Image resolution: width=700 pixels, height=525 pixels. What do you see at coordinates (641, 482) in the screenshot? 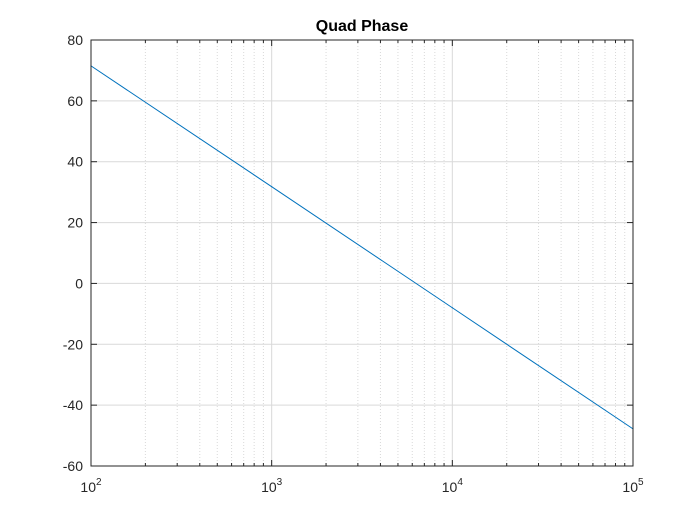
I see `x-tick-exponent: 5` at bounding box center [641, 482].